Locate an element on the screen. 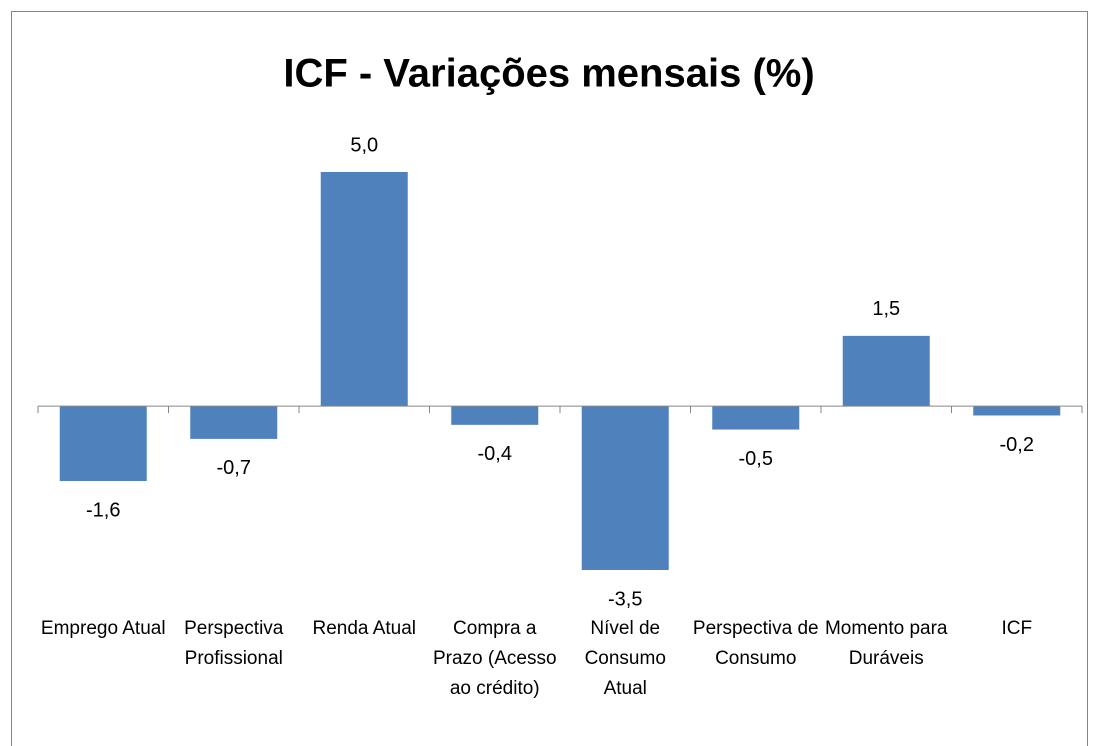 The image size is (1099, 746). x-tick-label: Perspectiva de Consumo is located at coordinates (755, 643).